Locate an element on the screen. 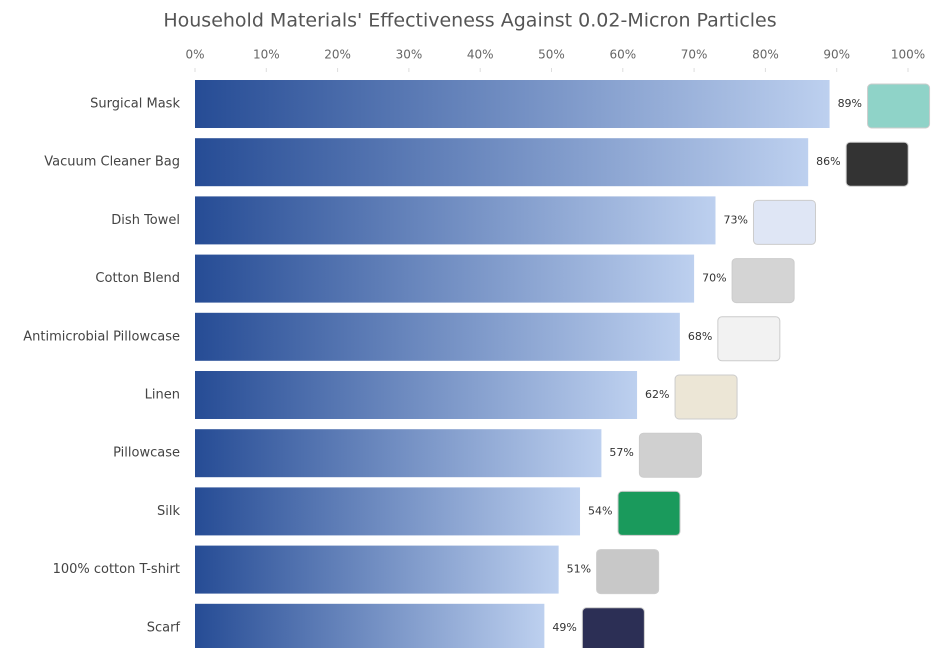  value-label: 49% is located at coordinates (564, 627).